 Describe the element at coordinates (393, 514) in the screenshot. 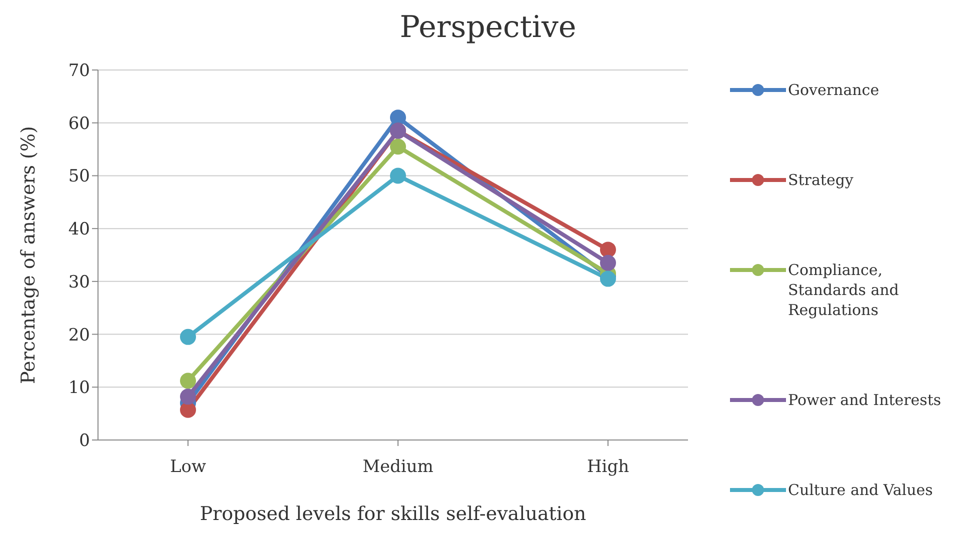

I see `x-axis-title: Proposed levels for skills self-evaluation` at that location.